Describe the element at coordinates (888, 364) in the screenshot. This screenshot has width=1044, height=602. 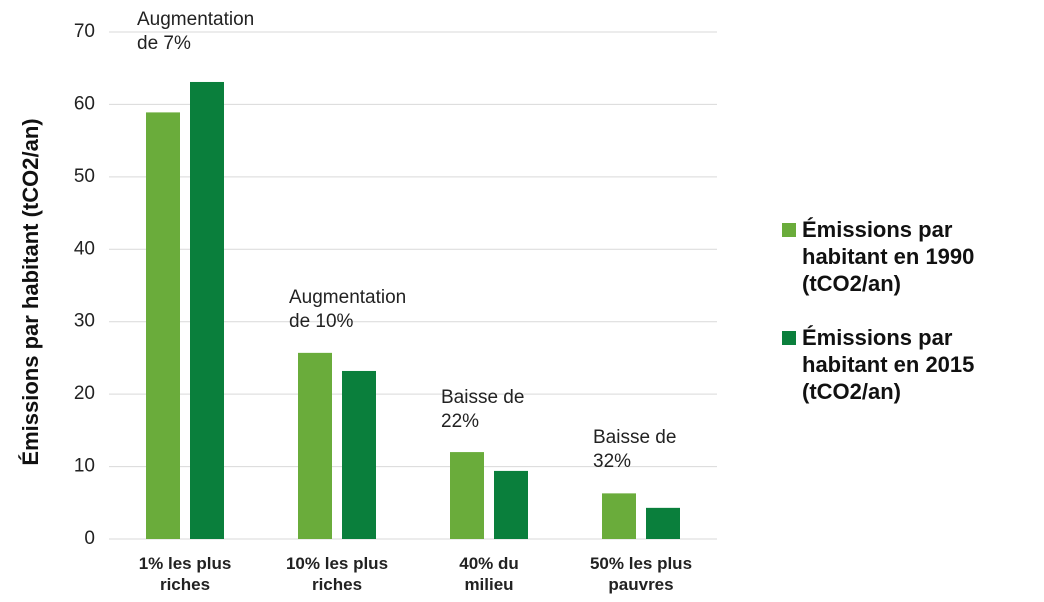
I see `legend-label: Émissions par habitant en 2015 (tCO2/an)` at that location.